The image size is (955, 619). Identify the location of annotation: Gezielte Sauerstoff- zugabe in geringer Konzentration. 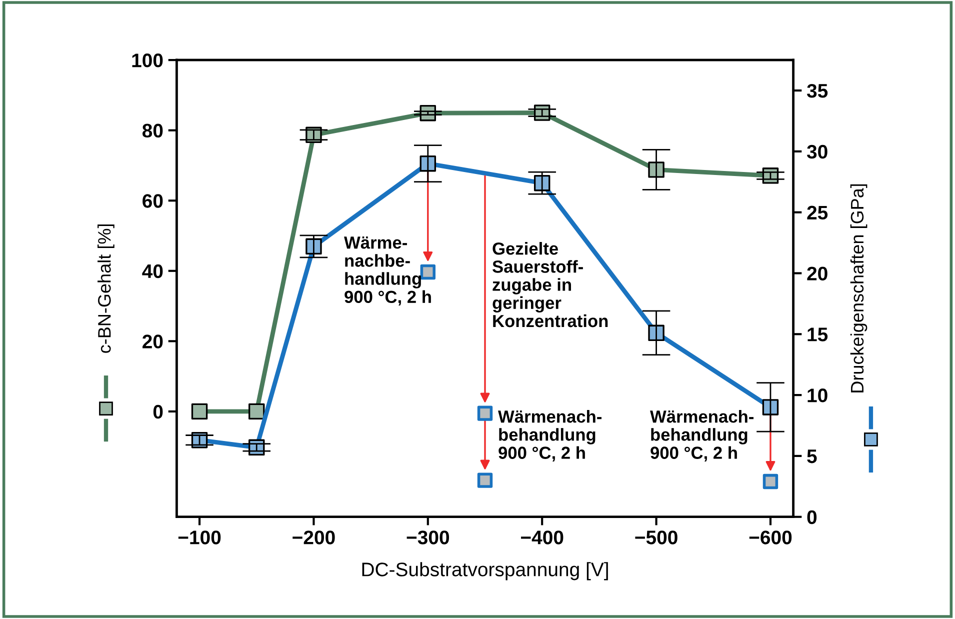
(550, 285).